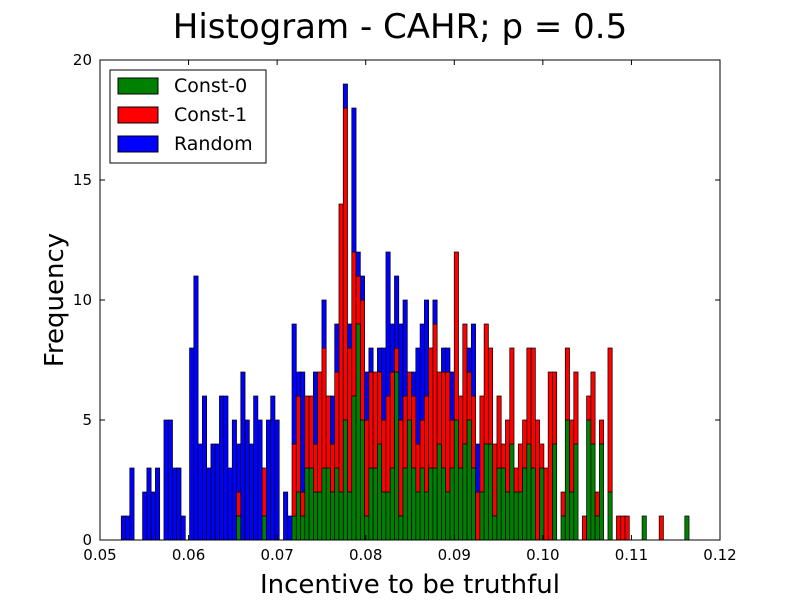 The height and width of the screenshot is (600, 800). I want to click on y-tick-label: 20, so click(82, 60).